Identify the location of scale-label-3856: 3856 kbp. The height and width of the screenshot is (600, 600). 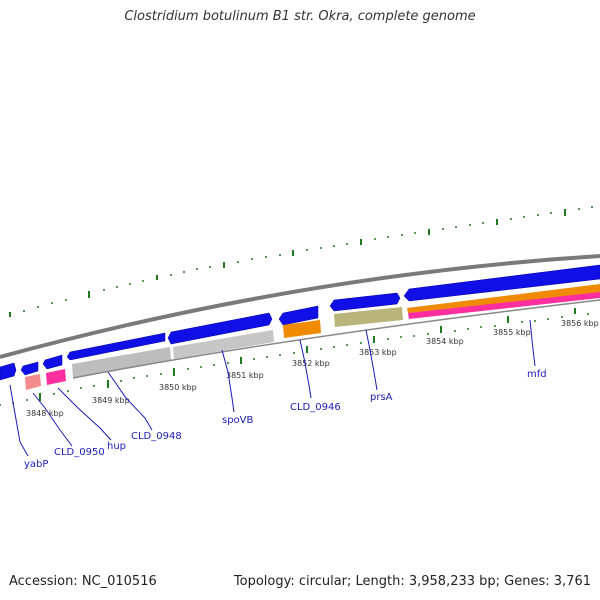
(580, 323).